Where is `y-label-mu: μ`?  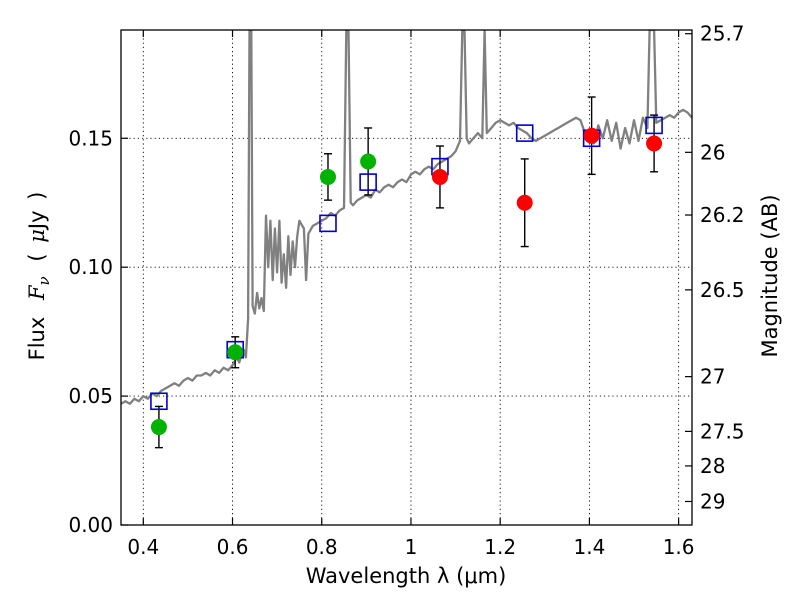
y-label-mu: μ is located at coordinates (37, 236).